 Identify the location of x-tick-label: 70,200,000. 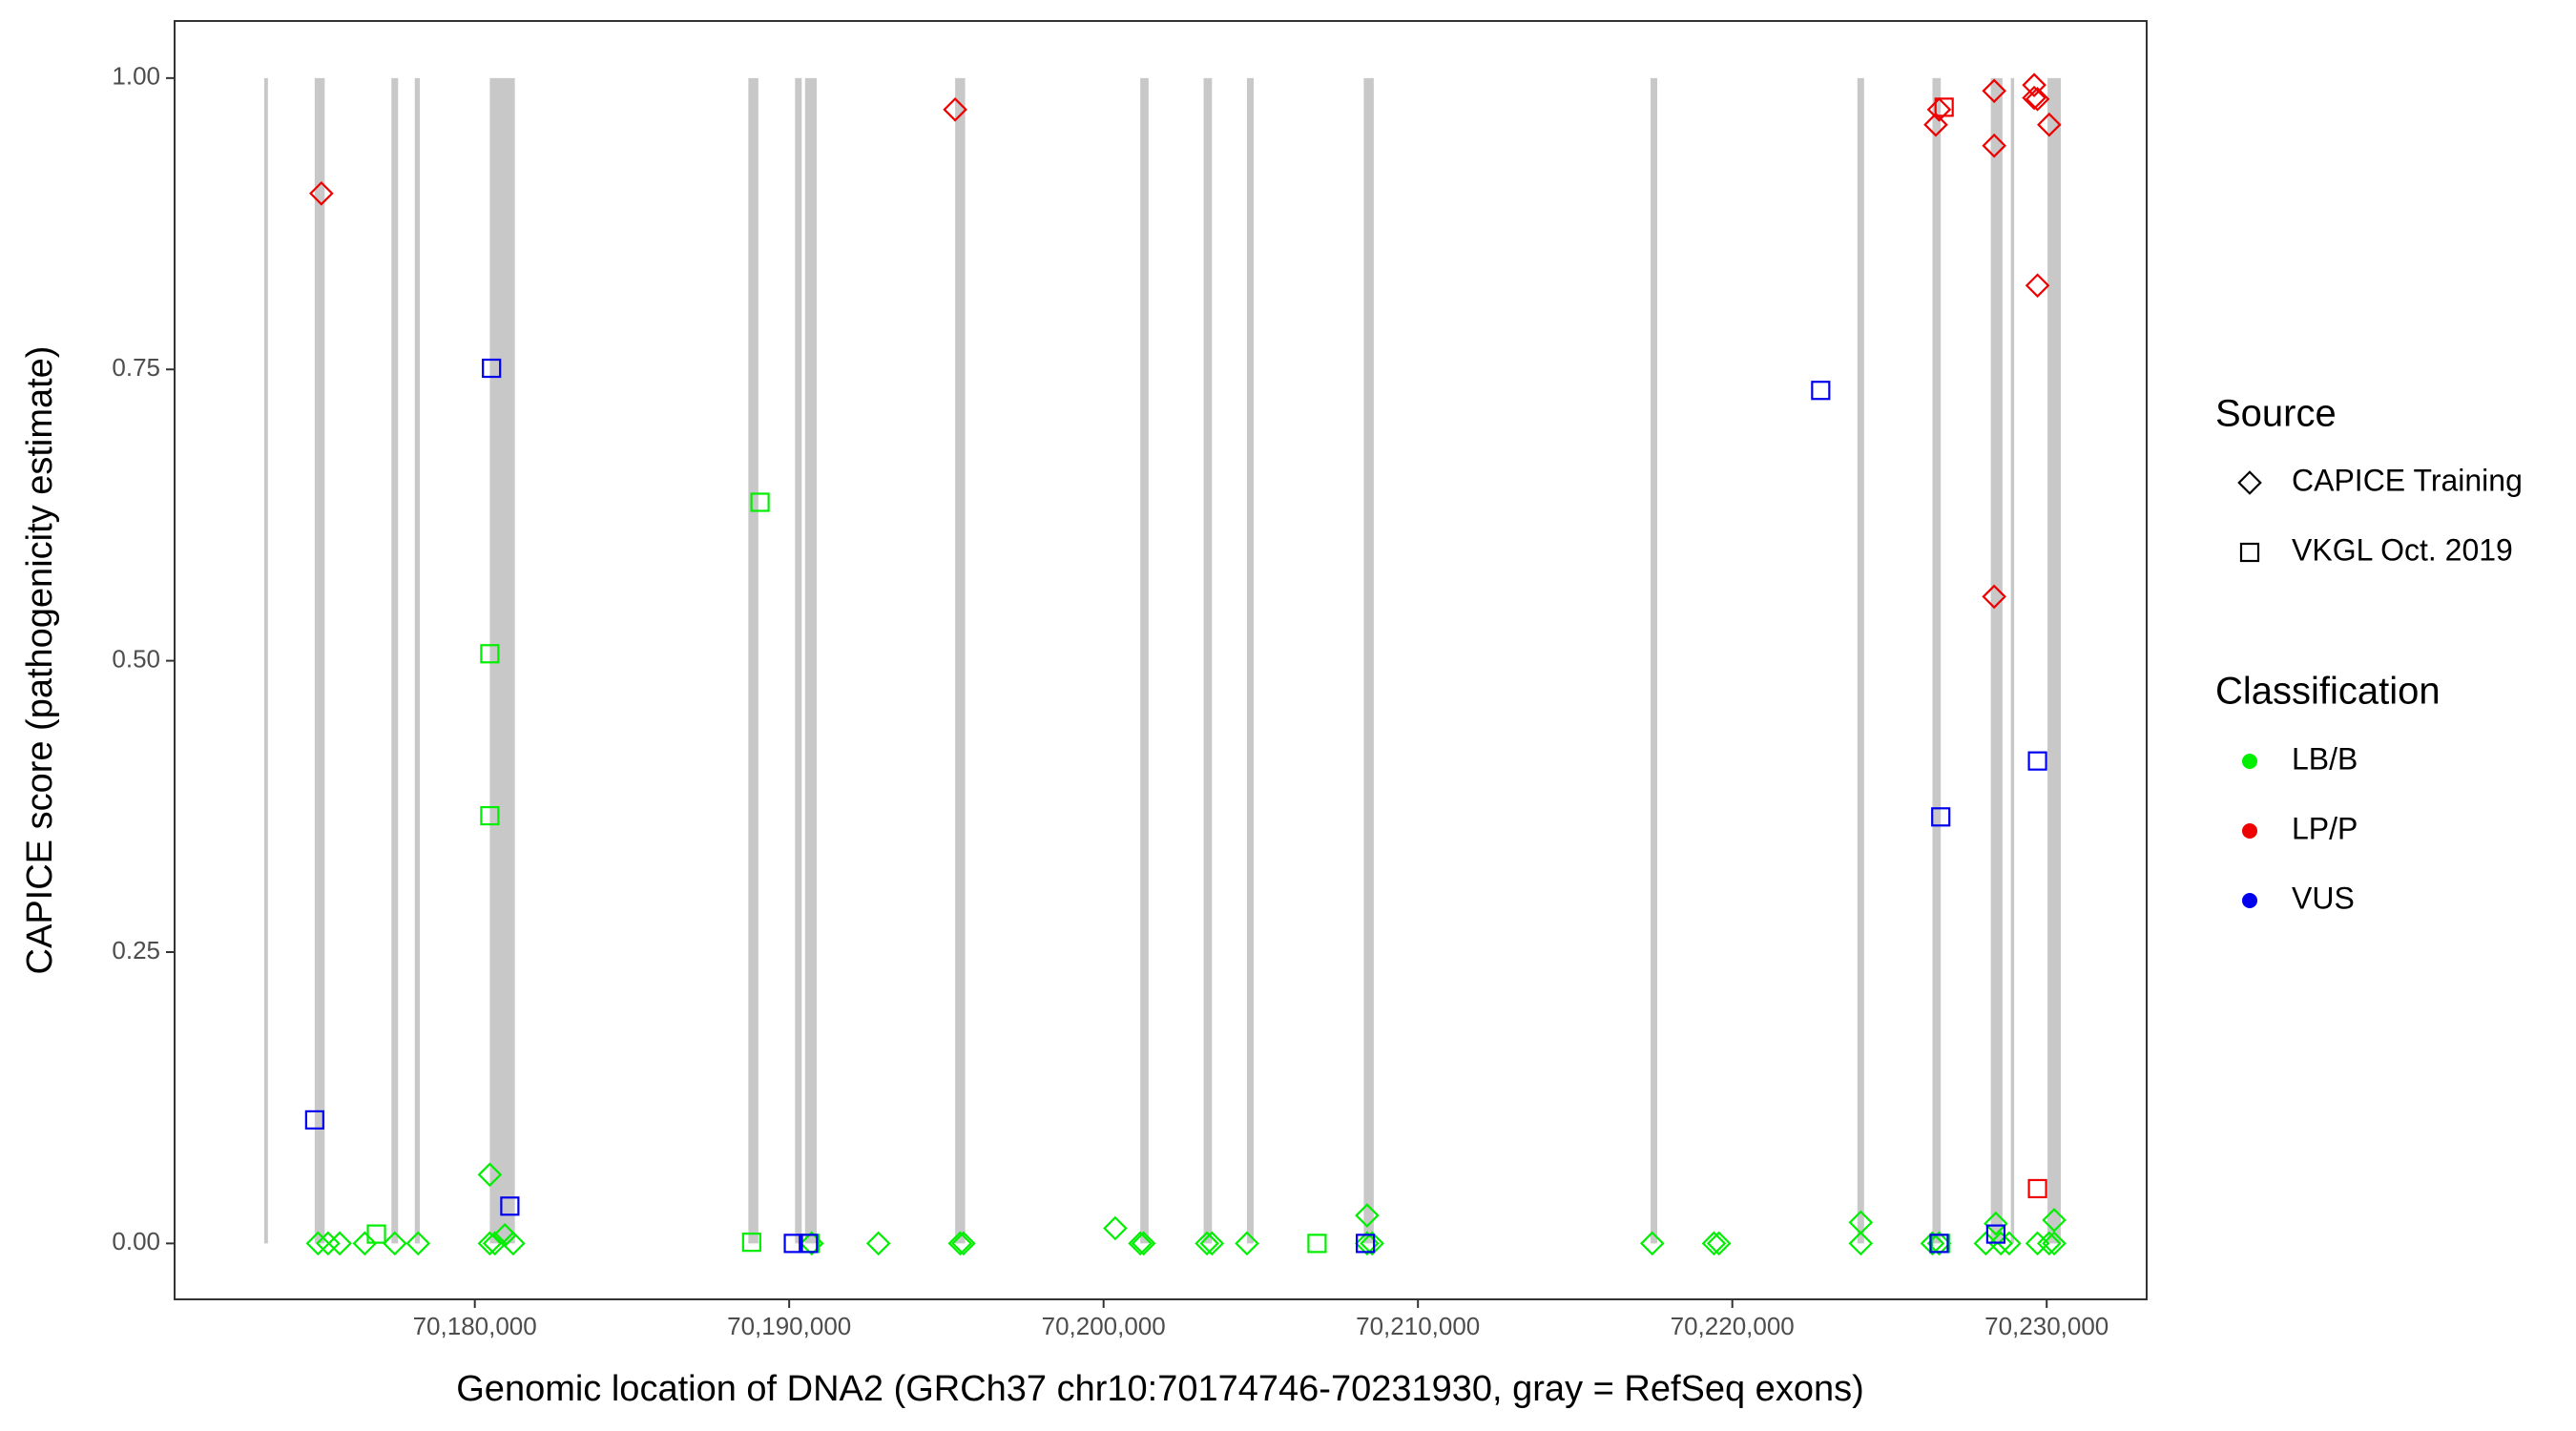
(1104, 1326).